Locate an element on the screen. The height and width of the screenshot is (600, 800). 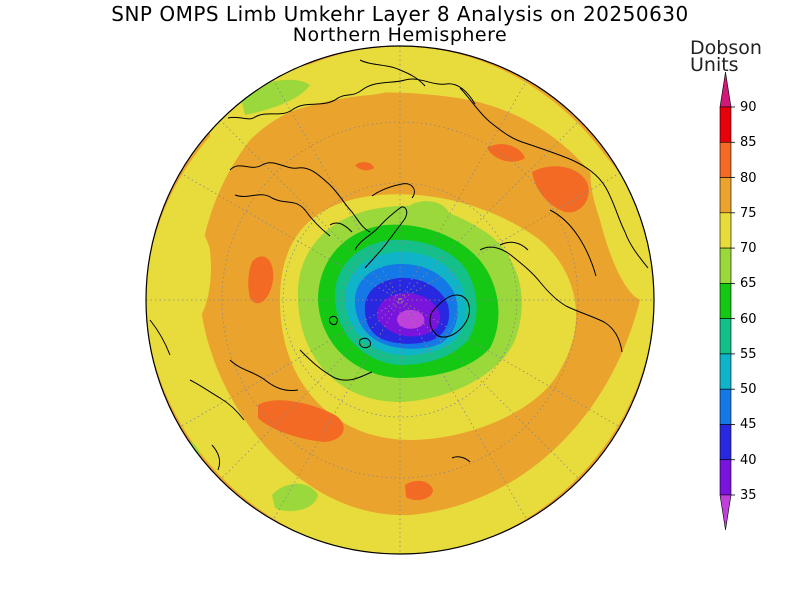
colorbar-label: 65 is located at coordinates (748, 284).